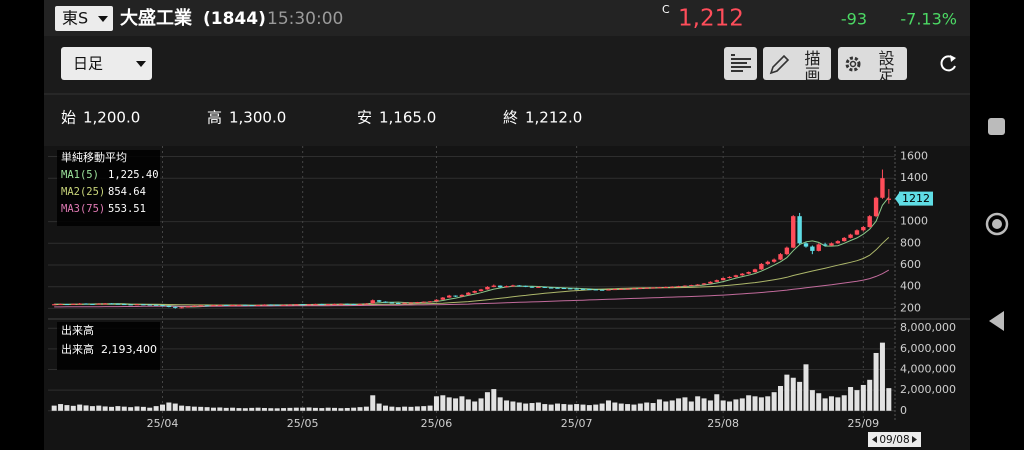  I want to click on gear-hub, so click(853, 64).